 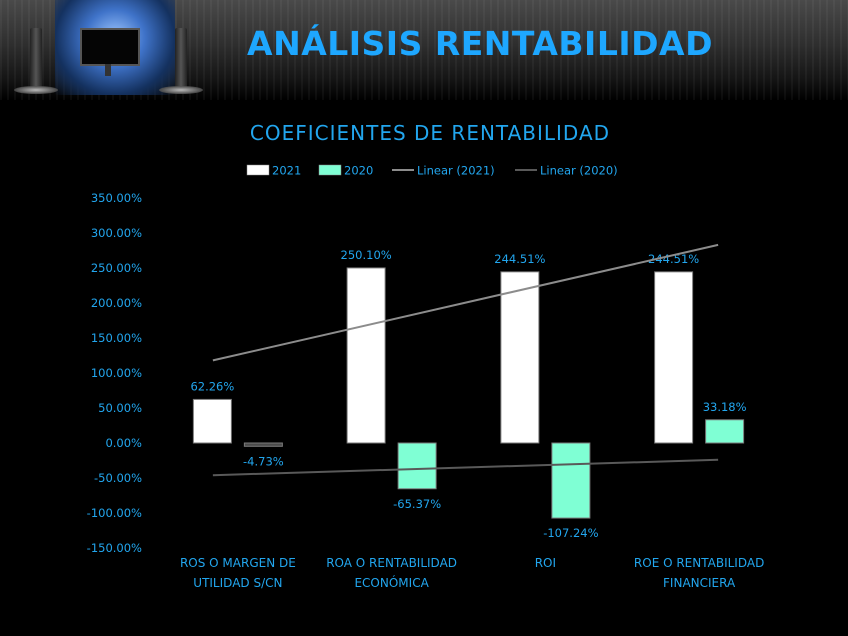 What do you see at coordinates (358, 171) in the screenshot?
I see `legend-label-2020: 2020` at bounding box center [358, 171].